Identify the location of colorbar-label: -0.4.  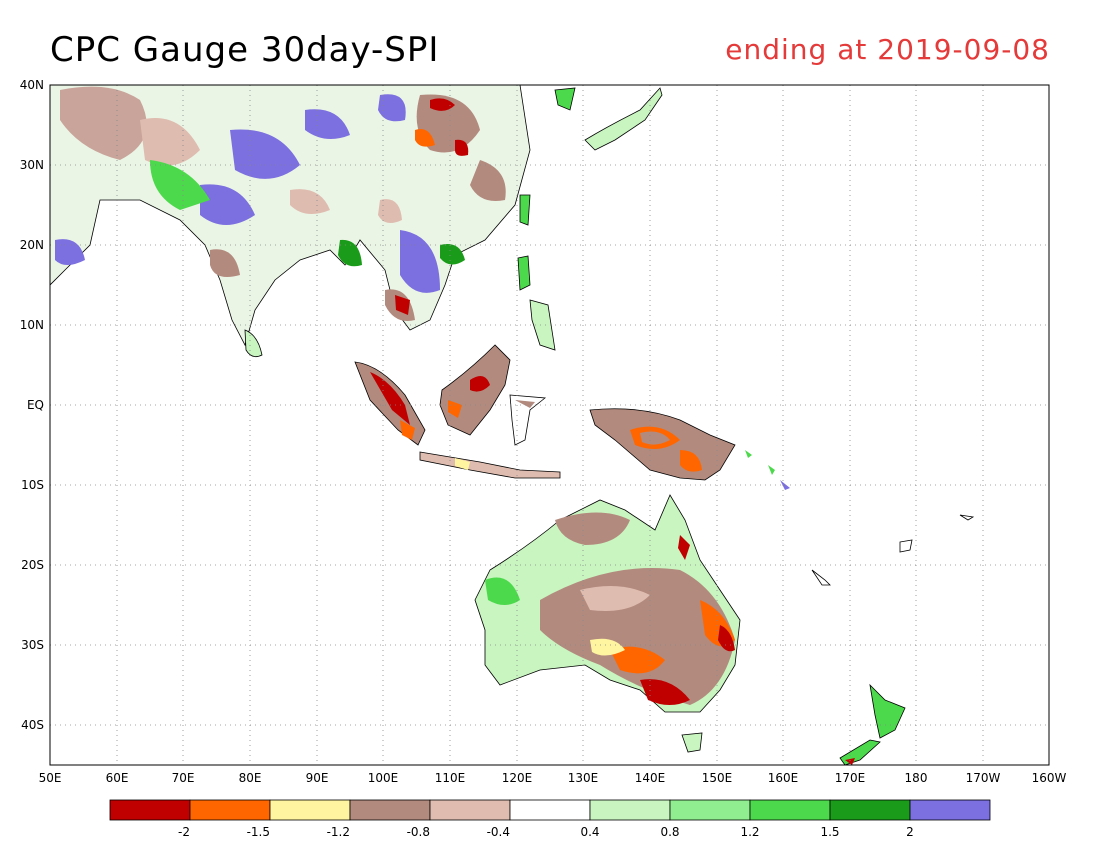
(498, 832).